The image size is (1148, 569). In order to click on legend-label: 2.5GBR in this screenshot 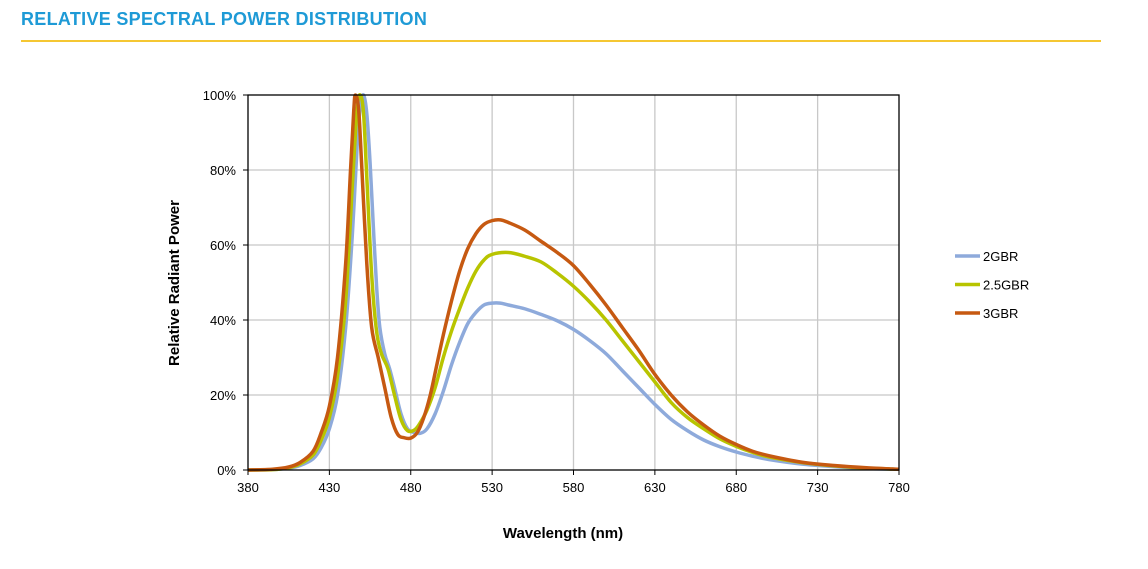, I will do `click(1006, 285)`.